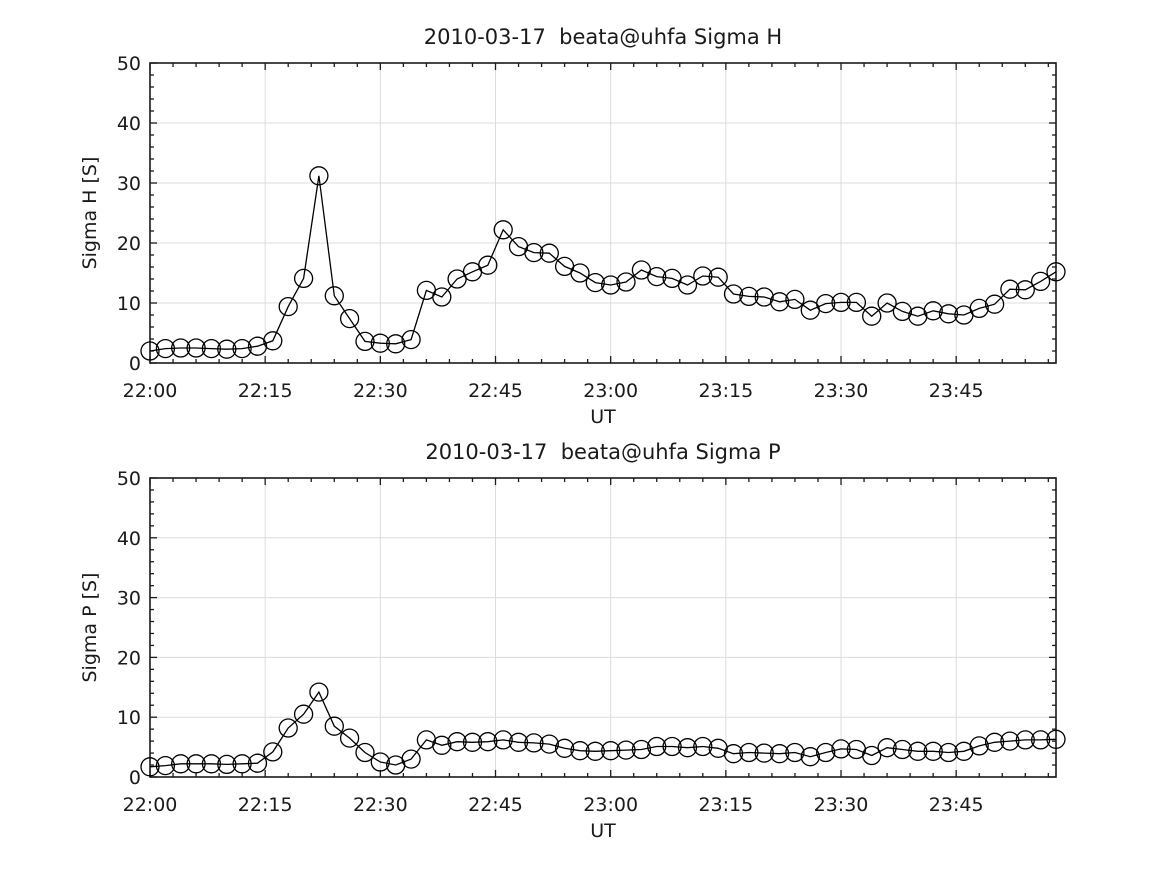  Describe the element at coordinates (841, 805) in the screenshot. I see `x-tick-label: 23:30` at that location.